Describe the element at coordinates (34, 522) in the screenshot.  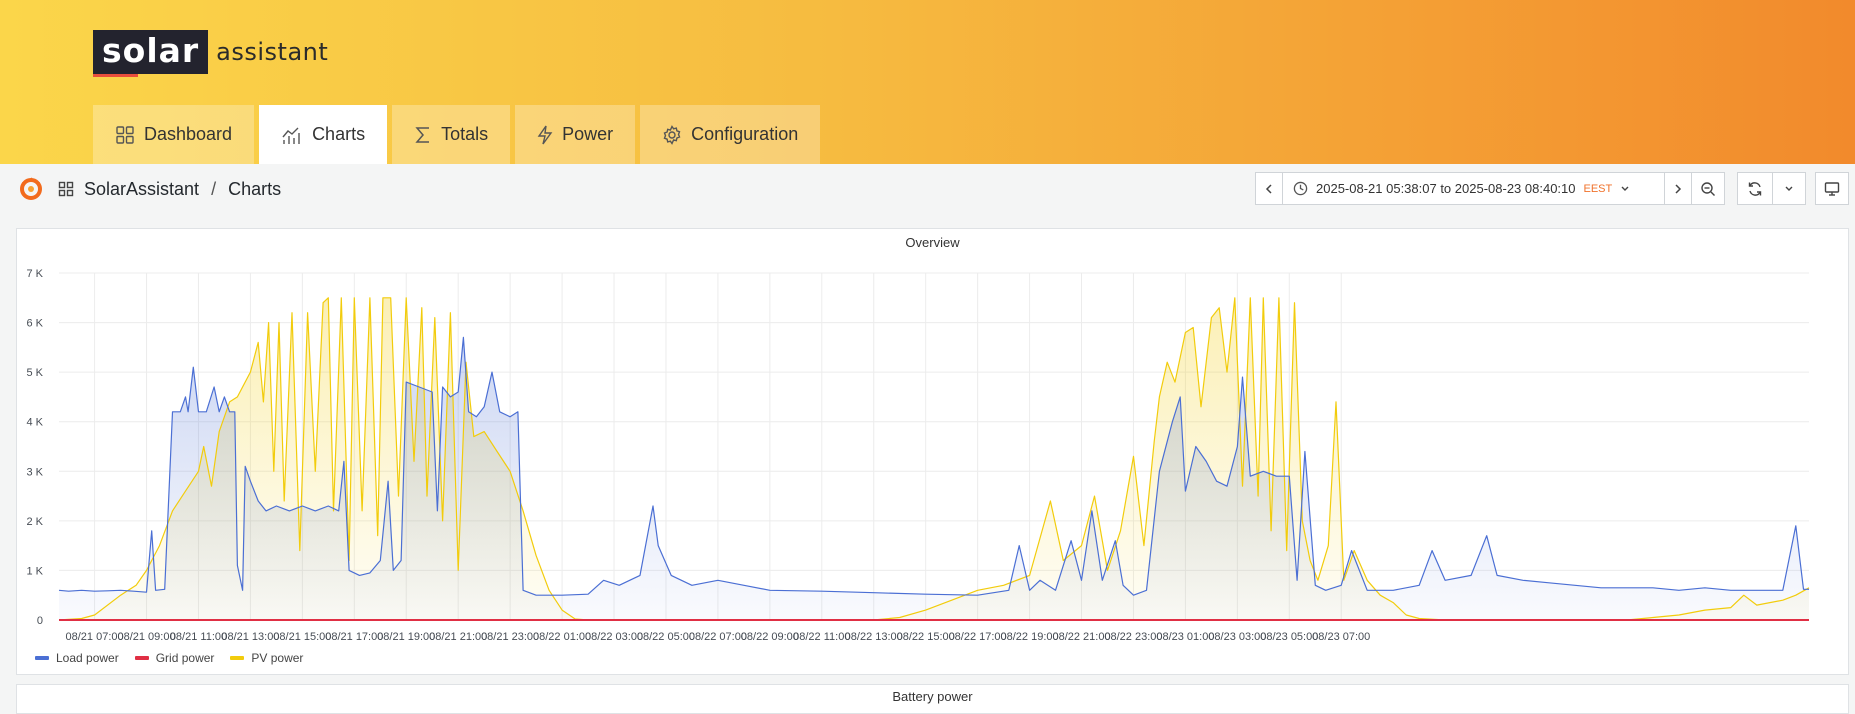
I see `y-tick-label: 2 K` at that location.